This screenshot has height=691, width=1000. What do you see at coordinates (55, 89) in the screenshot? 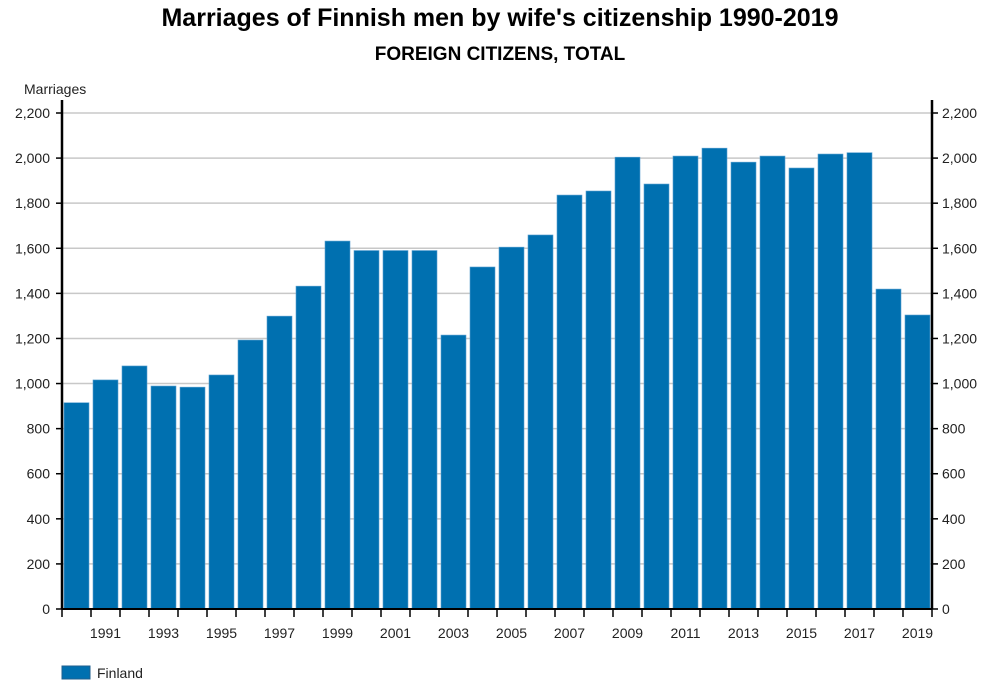
I see `y-axis-label: Marriages` at bounding box center [55, 89].